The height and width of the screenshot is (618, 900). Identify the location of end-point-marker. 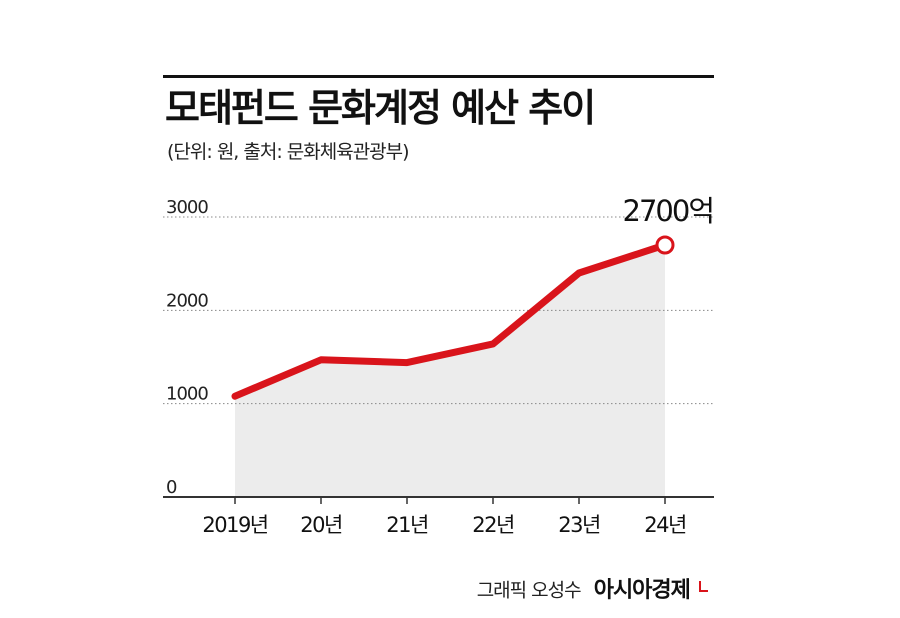
(665, 245).